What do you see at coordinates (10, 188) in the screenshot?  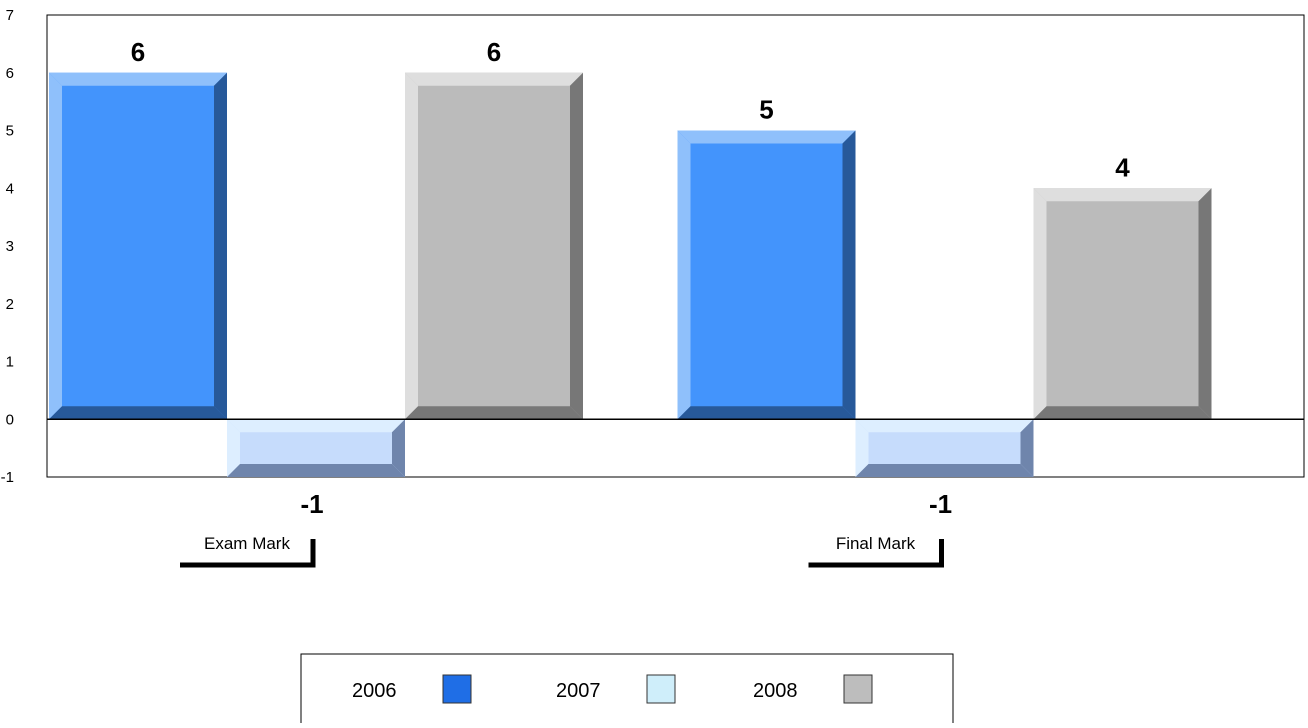 I see `y-tick-label: 4` at bounding box center [10, 188].